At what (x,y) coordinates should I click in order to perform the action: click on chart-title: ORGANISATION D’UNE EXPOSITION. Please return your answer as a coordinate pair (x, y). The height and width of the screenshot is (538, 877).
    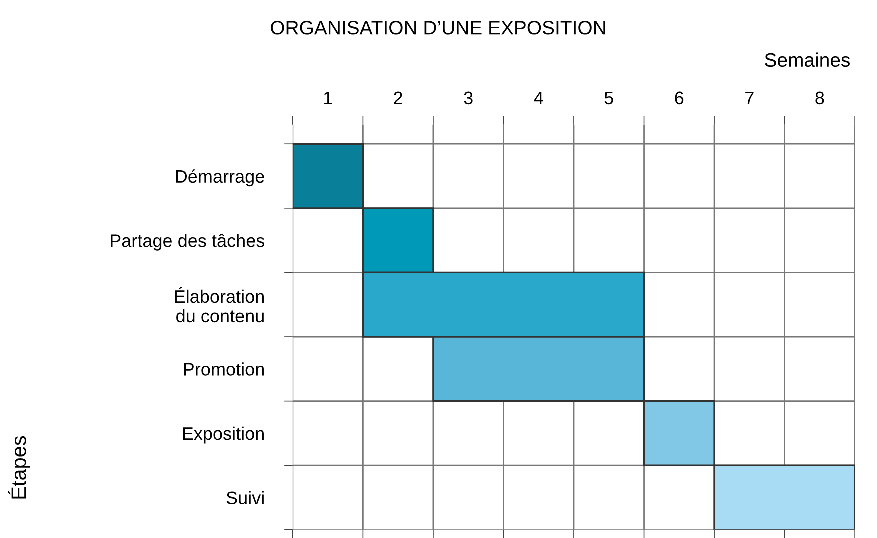
    Looking at the image, I should click on (438, 28).